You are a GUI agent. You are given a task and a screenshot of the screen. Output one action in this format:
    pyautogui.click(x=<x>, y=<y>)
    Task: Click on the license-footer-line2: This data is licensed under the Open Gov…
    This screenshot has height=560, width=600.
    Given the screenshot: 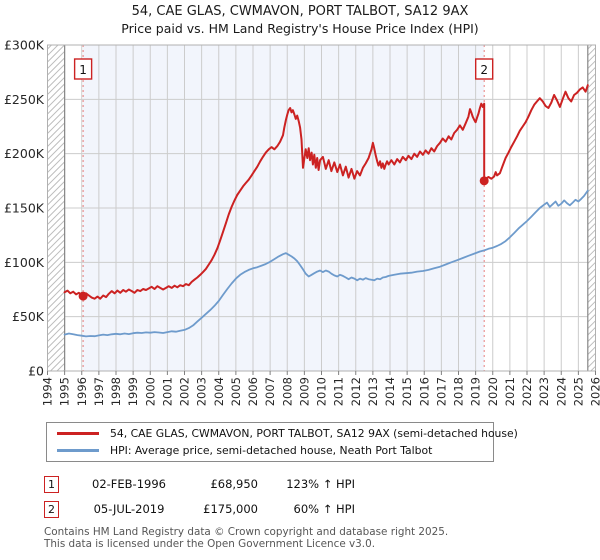 What is the action you would take?
    pyautogui.click(x=210, y=543)
    